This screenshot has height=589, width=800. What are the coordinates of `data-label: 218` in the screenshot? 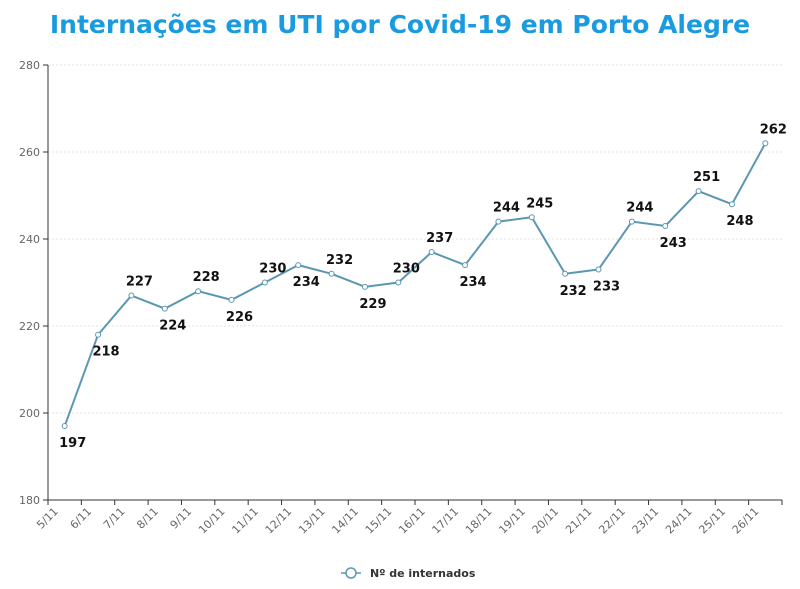 It's located at (105, 352).